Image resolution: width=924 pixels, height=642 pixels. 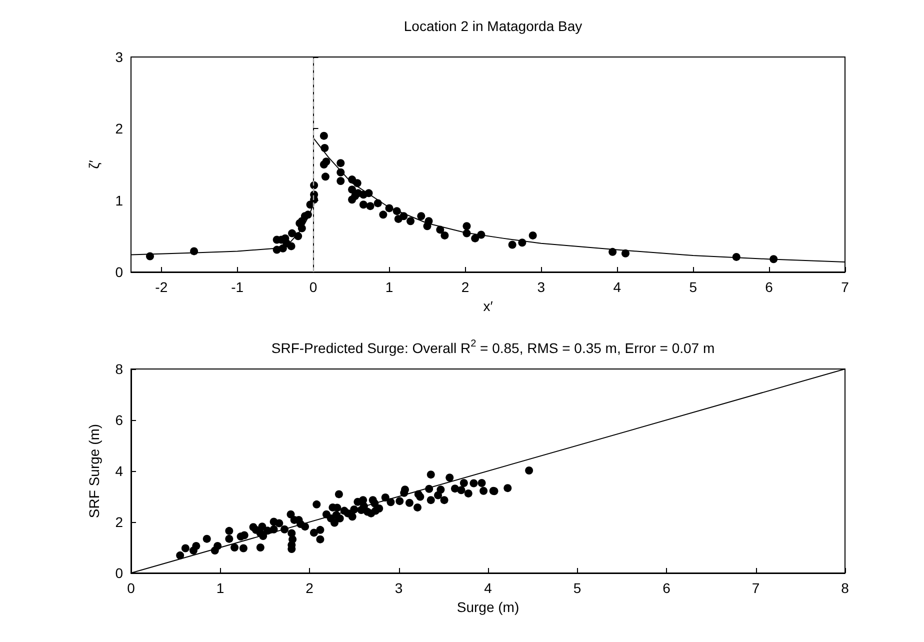 What do you see at coordinates (119, 369) in the screenshot?
I see `y-tick-label: 8` at bounding box center [119, 369].